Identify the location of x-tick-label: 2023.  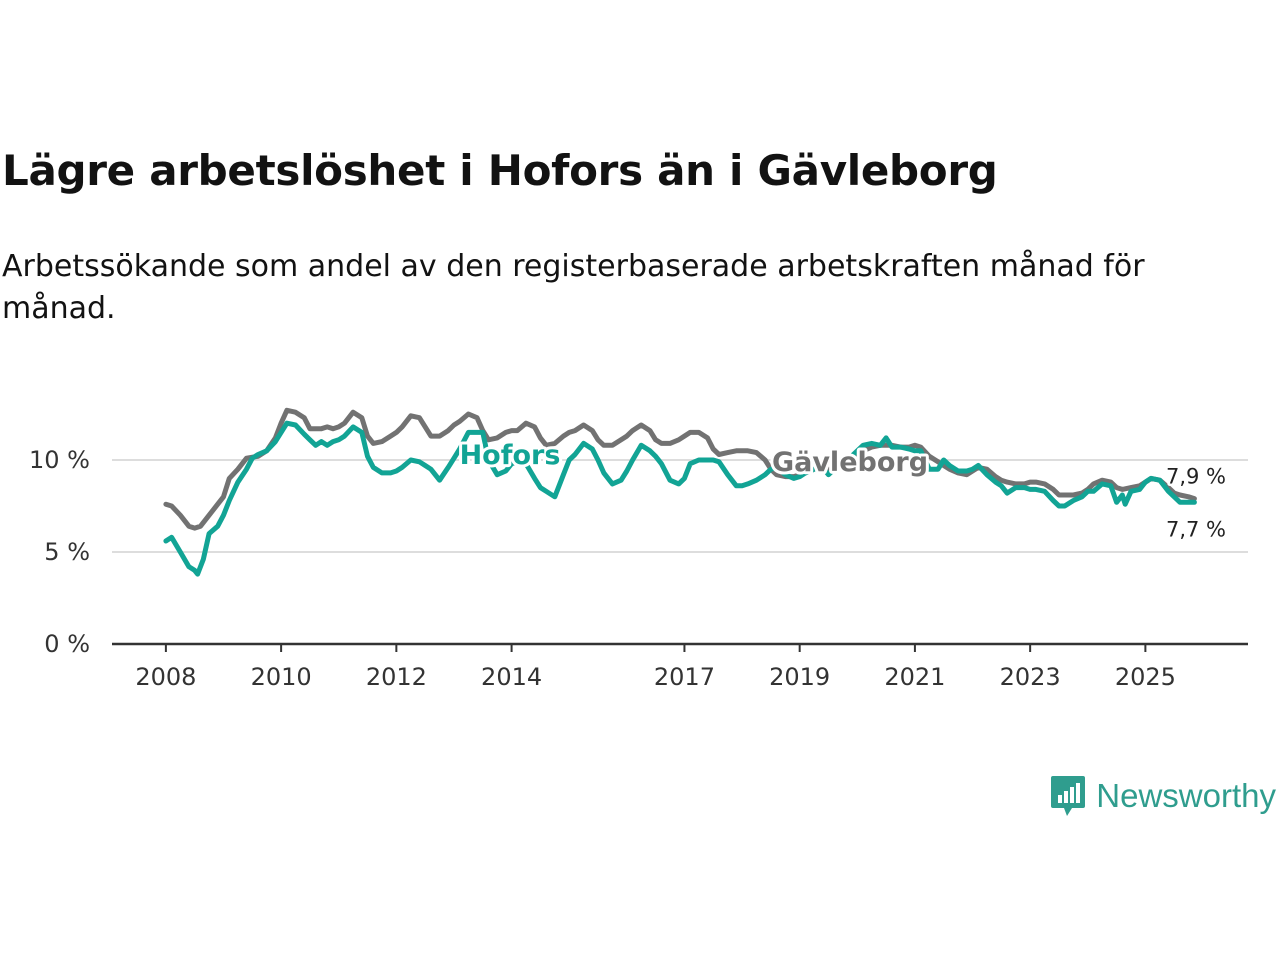
(1030, 677).